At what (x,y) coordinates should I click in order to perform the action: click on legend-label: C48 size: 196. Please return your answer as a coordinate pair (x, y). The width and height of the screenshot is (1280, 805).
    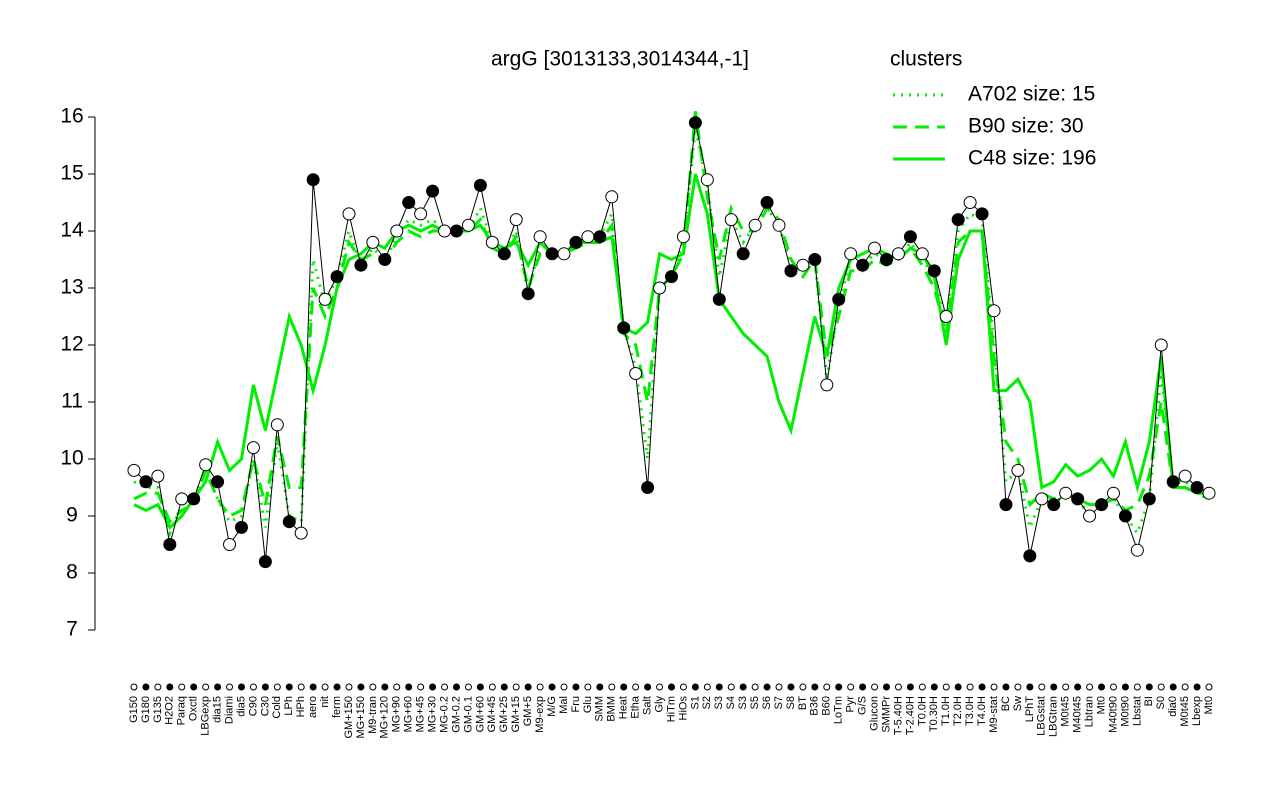
    Looking at the image, I should click on (1032, 158).